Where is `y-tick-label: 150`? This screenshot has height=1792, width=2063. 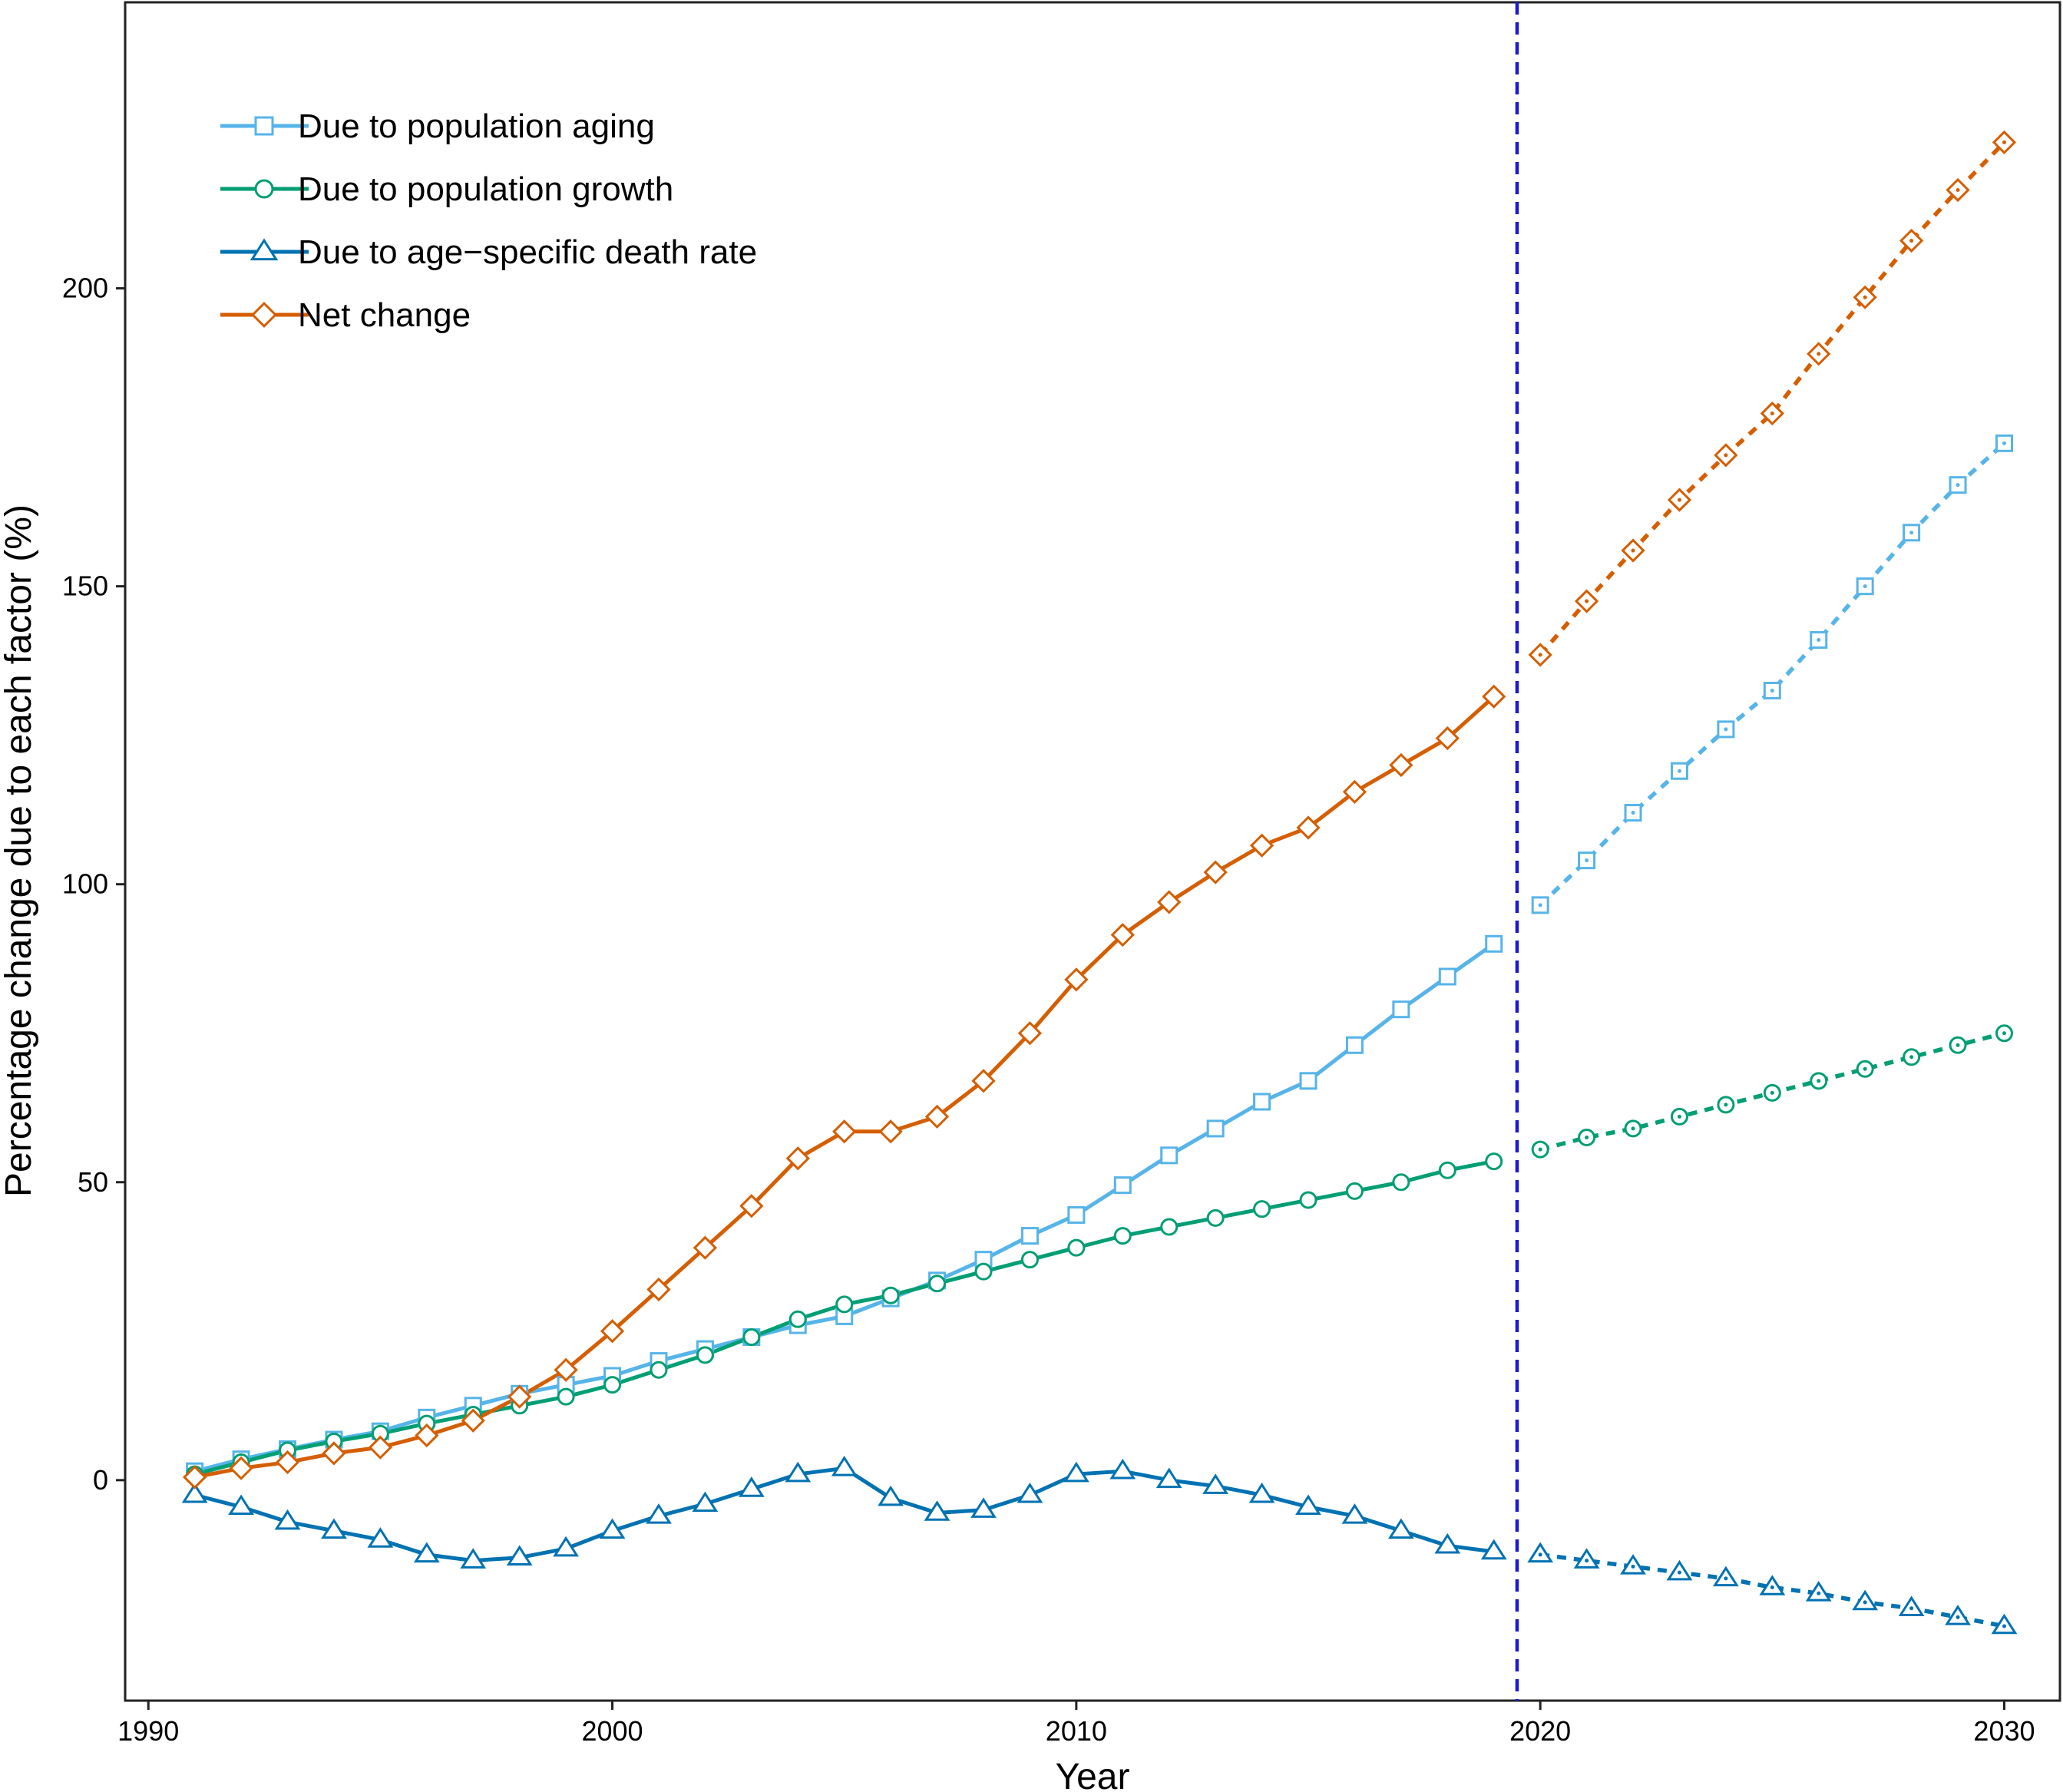
y-tick-label: 150 is located at coordinates (85, 586).